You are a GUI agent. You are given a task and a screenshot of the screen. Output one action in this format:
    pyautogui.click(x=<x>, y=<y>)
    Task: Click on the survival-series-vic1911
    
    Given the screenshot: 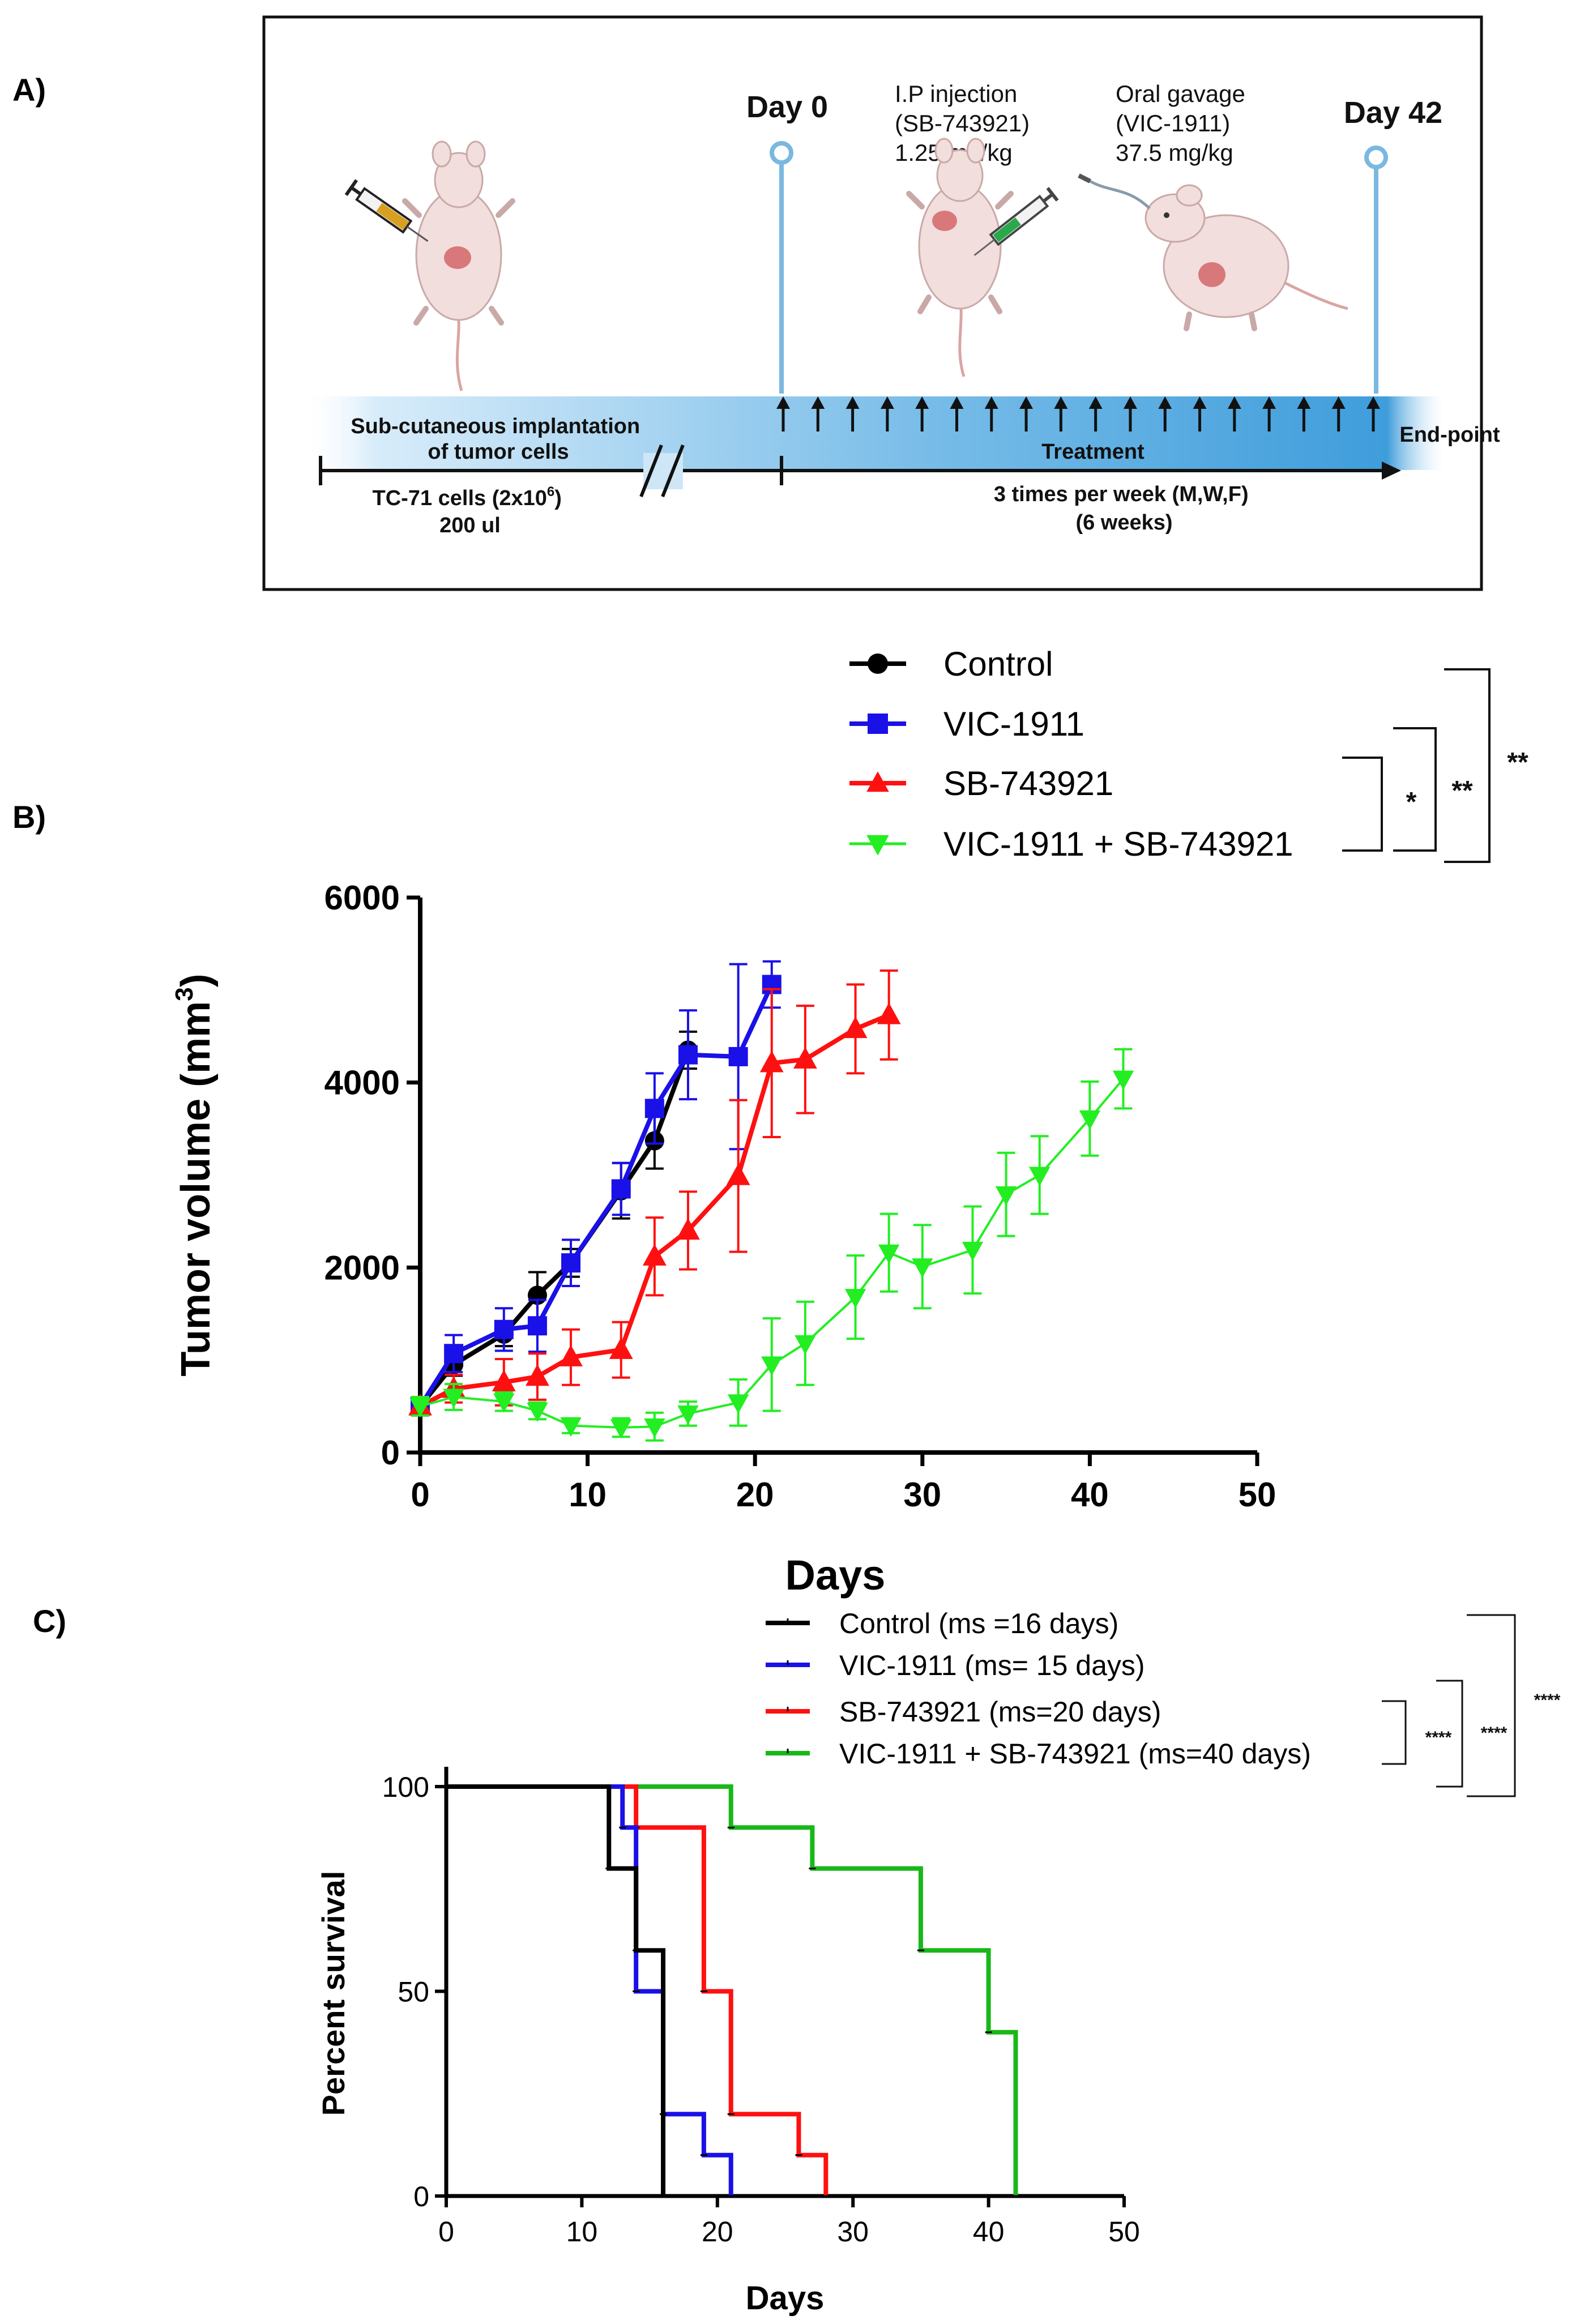 What is the action you would take?
    pyautogui.click(x=590, y=1990)
    